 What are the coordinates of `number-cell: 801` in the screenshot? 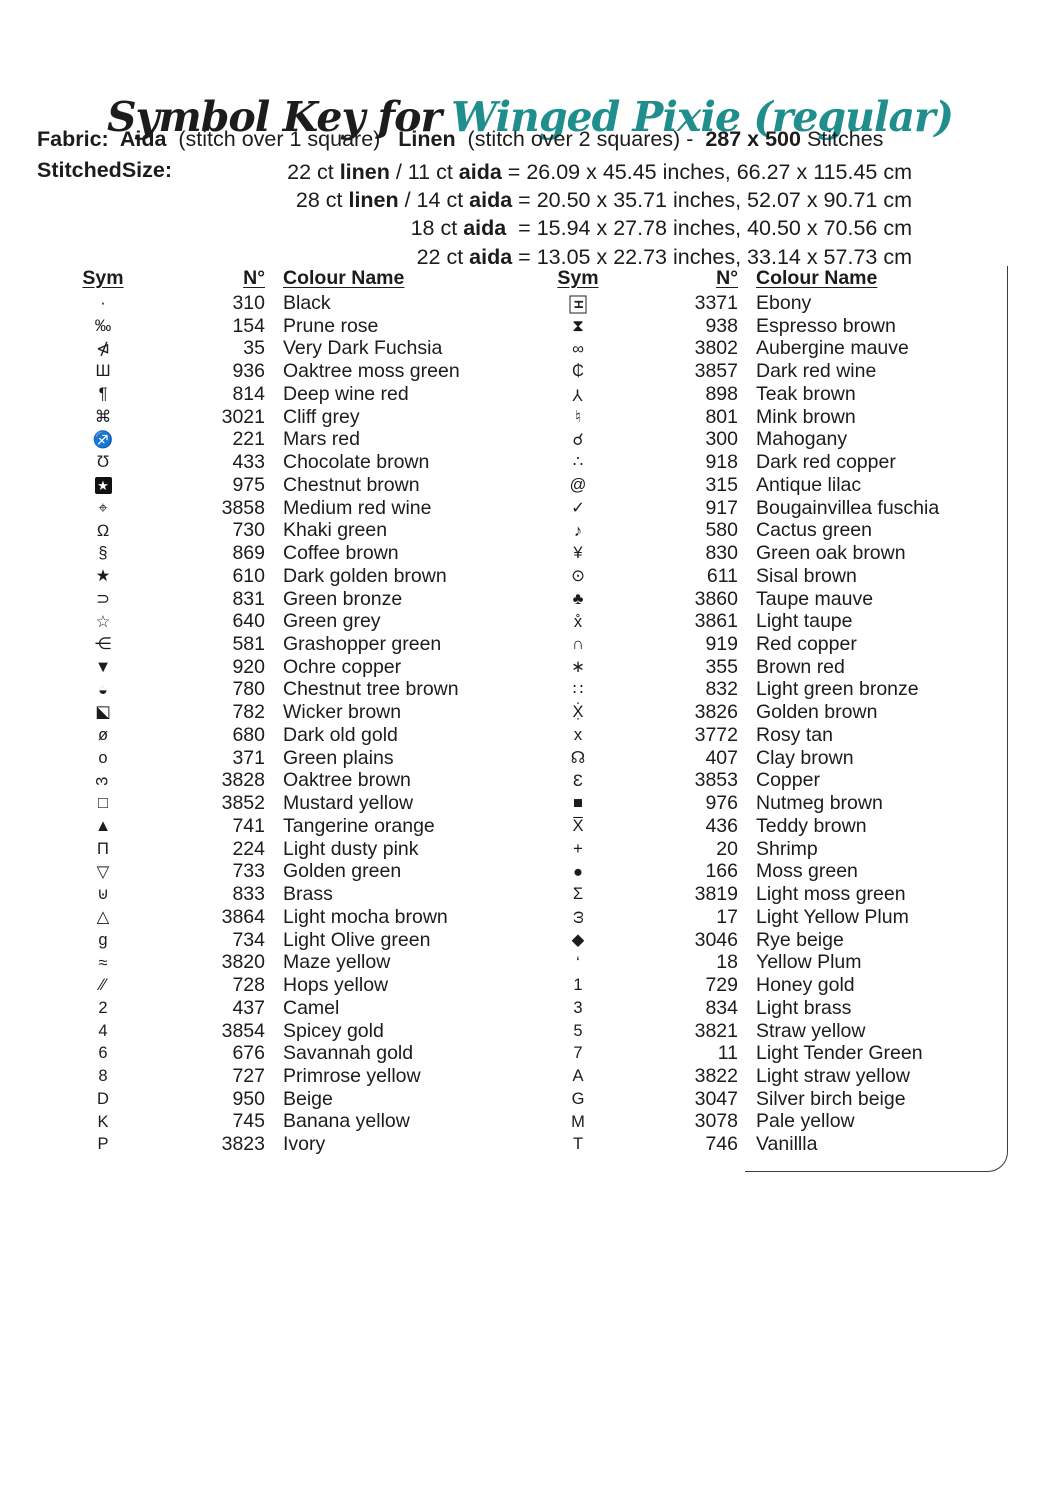 It's located at (721, 416).